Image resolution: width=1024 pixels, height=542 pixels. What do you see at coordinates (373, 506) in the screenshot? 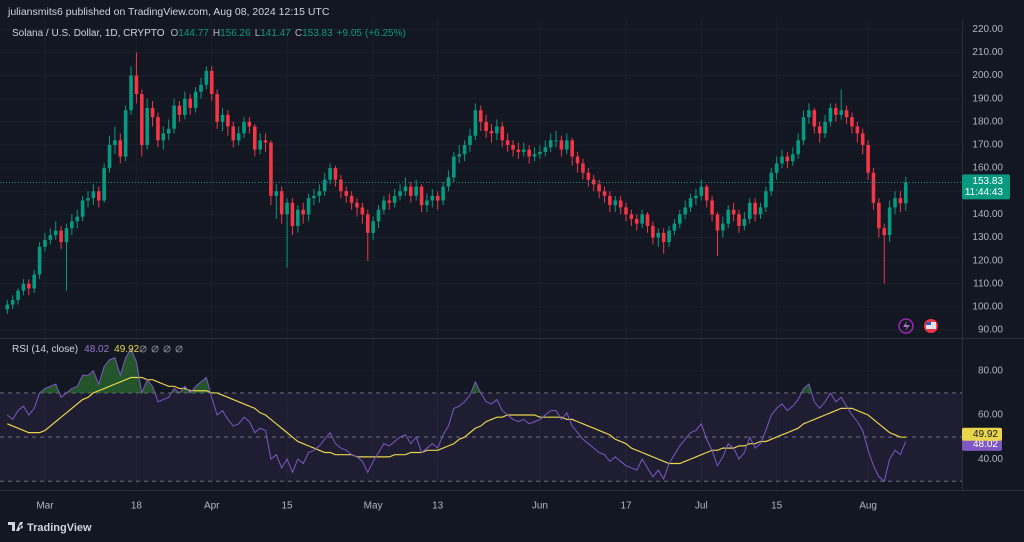
I see `x-tick-label: May` at bounding box center [373, 506].